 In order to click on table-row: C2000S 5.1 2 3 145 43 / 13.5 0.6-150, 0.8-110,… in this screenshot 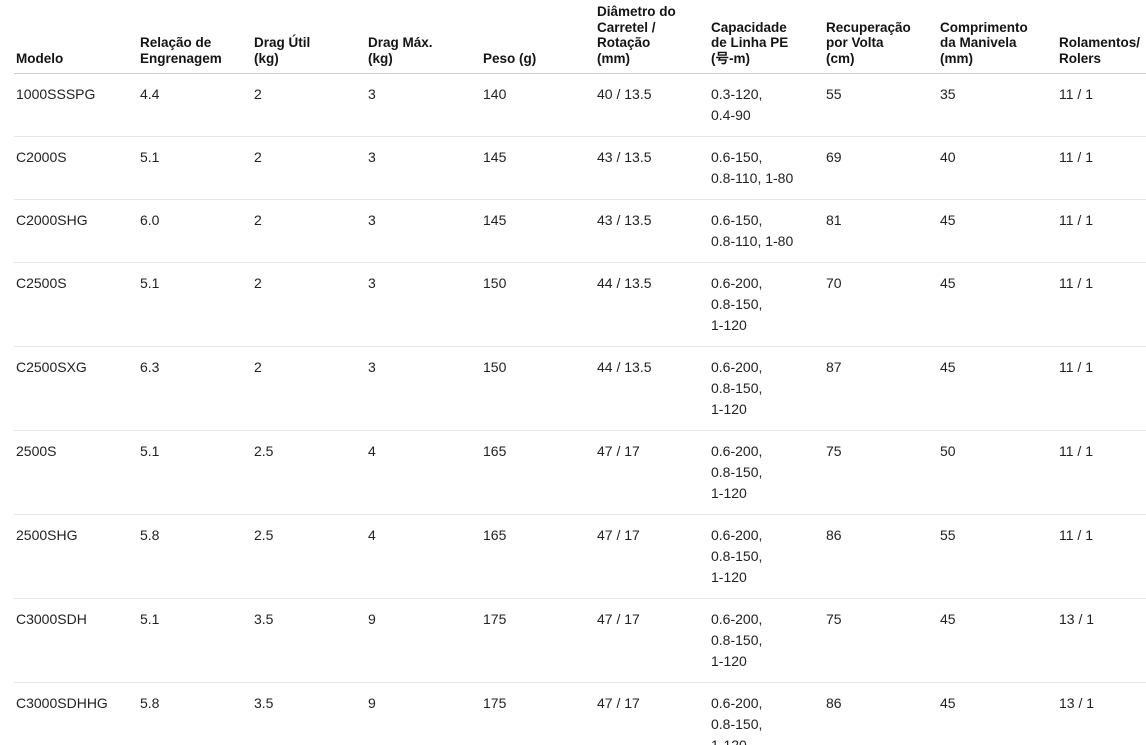, I will do `click(580, 168)`.